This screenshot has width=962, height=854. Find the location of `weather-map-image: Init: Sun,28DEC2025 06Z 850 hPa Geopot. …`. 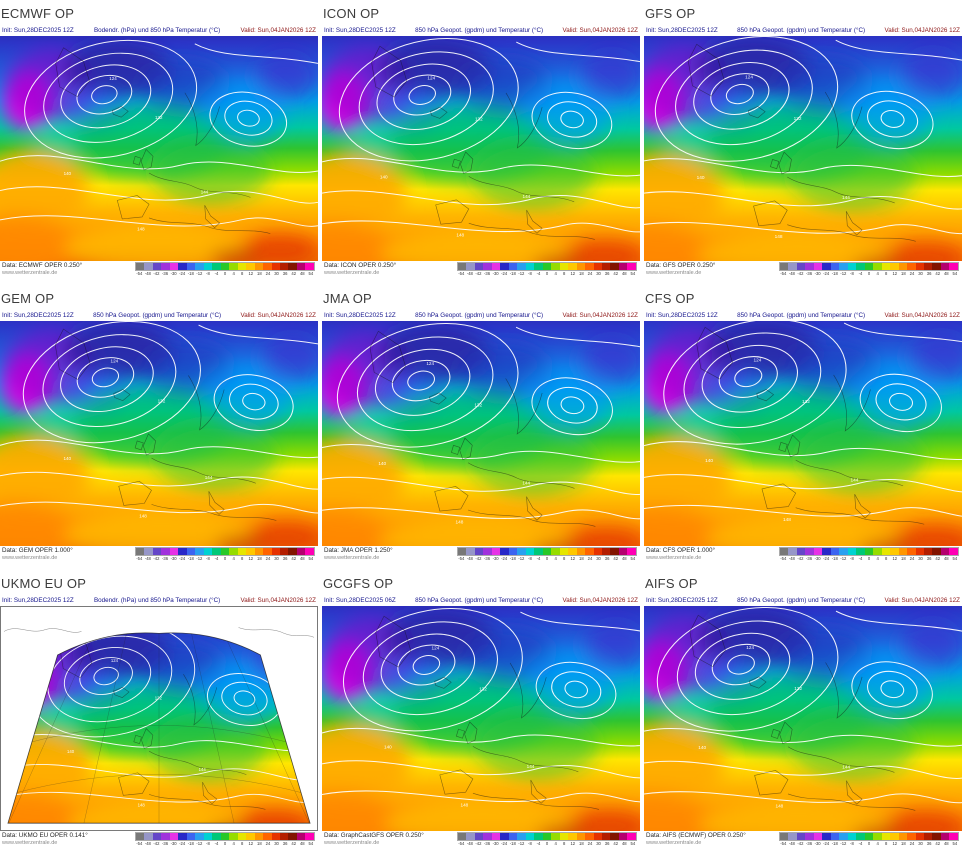

weather-map-image: Init: Sun,28DEC2025 06Z 850 hPa Geopot. … is located at coordinates (481, 723).